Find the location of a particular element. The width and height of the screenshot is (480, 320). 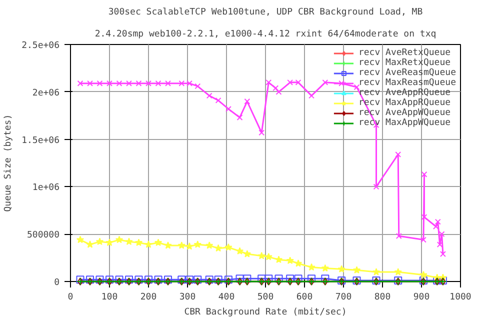

y-axis-title: Queue Size (bytes) is located at coordinates (9, 163).